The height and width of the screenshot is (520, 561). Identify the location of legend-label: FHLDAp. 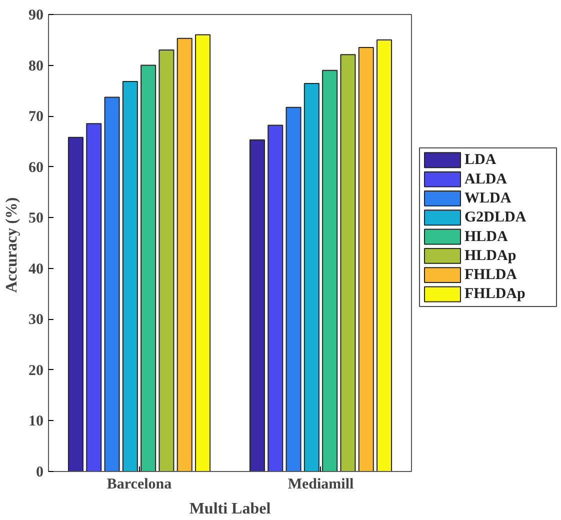
(495, 294).